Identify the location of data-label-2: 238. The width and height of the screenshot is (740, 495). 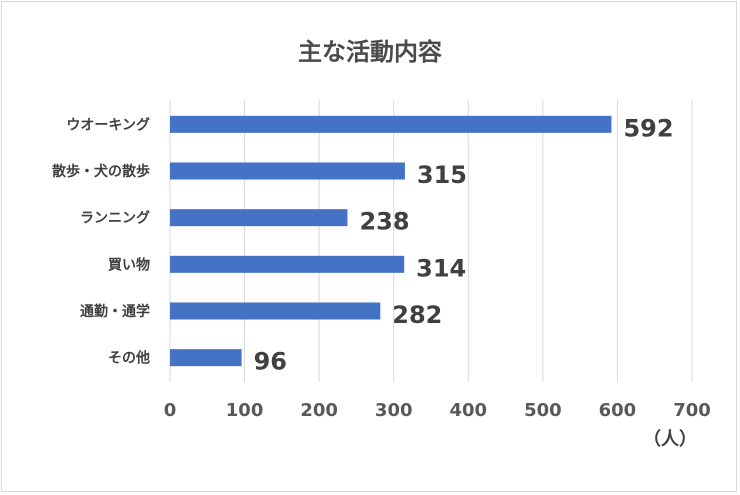
(384, 222).